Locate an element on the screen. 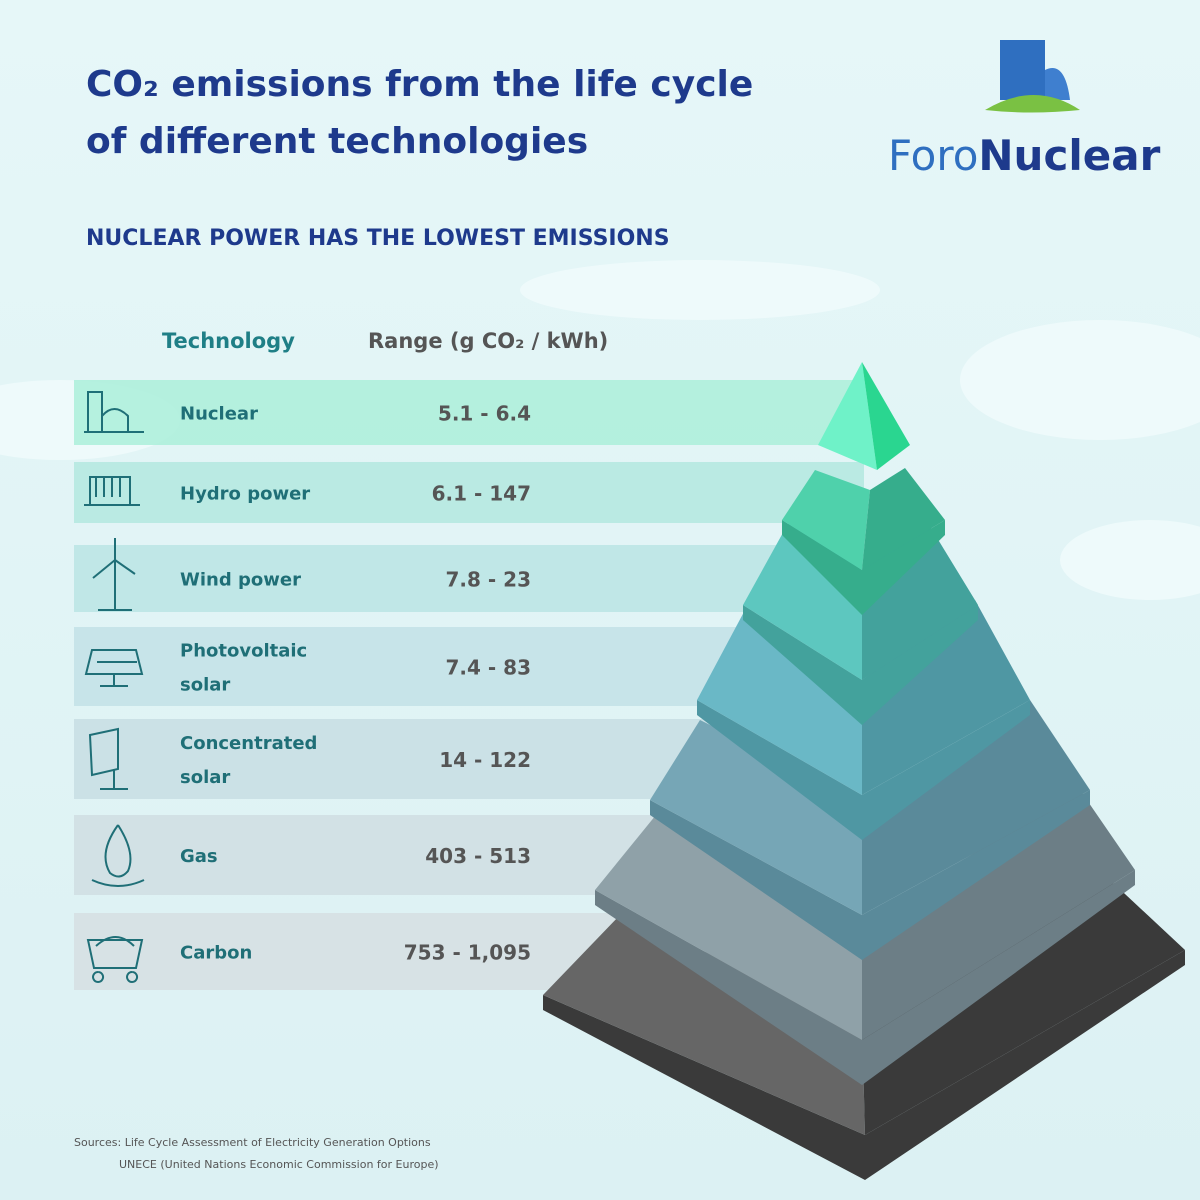 Image resolution: width=1200 pixels, height=1200 pixels. column-header: Technology is located at coordinates (228, 341).